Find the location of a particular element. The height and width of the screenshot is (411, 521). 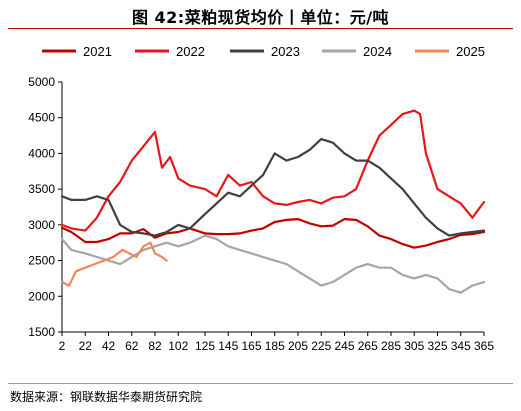

x-tick-label: 82 is located at coordinates (155, 346).